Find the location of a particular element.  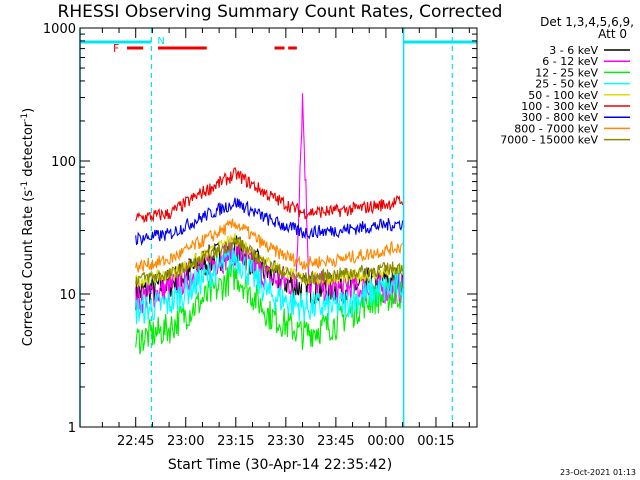

y-axis-label-sup2: -1 is located at coordinates (25, 117).